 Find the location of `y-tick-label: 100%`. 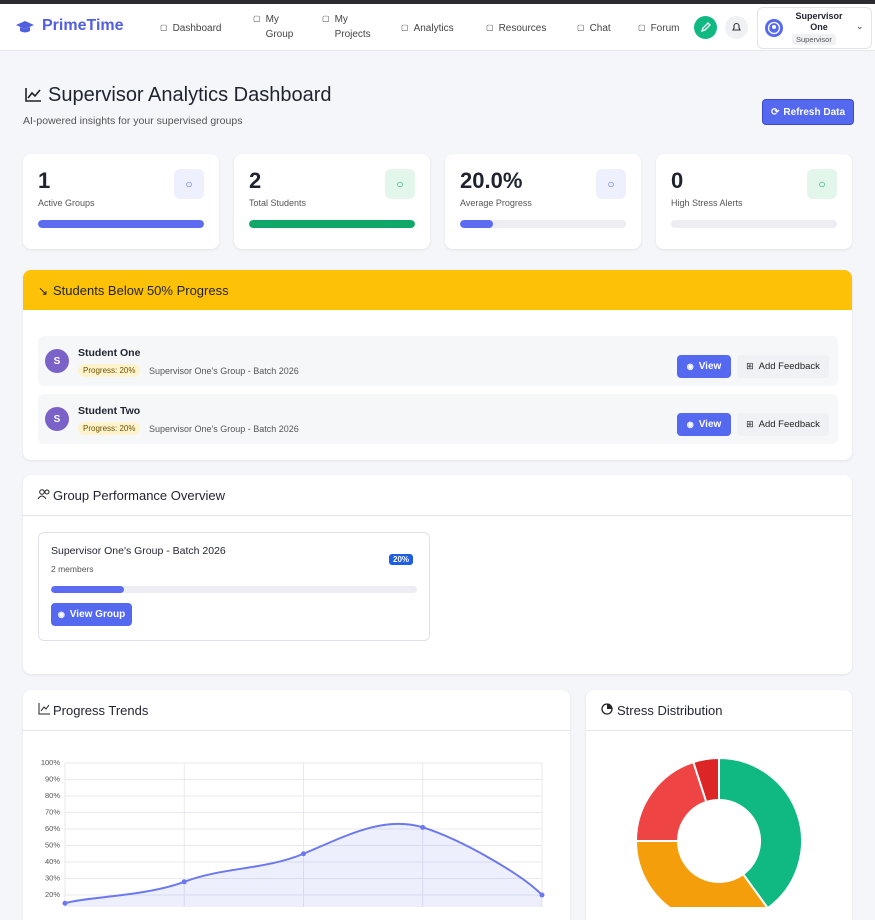

y-tick-label: 100% is located at coordinates (51, 762).